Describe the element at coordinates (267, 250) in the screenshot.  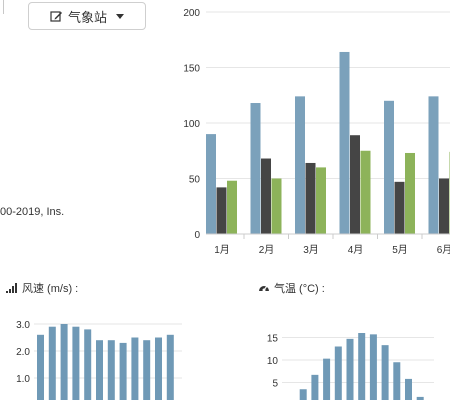
I see `x-tick-label: 2月` at that location.